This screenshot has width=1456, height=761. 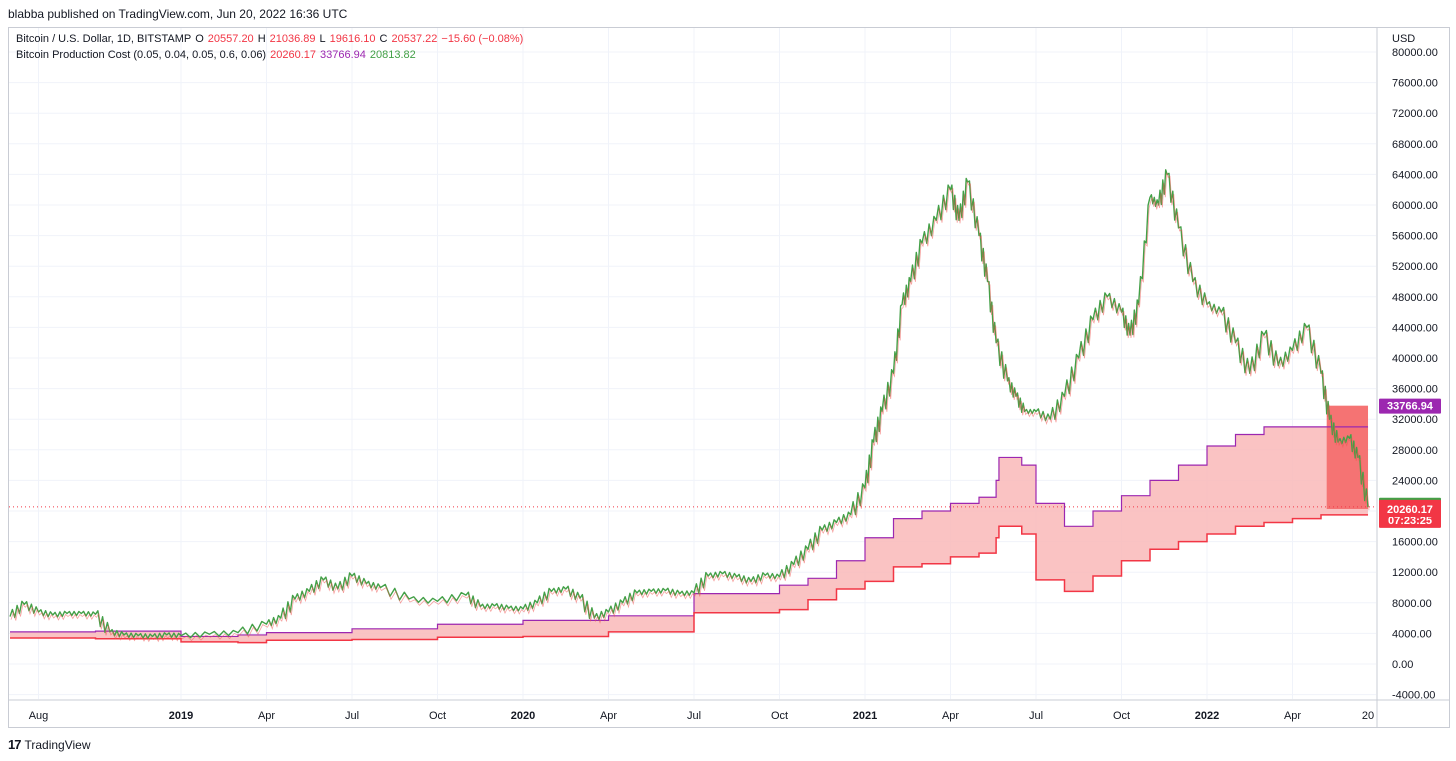 I want to click on cost-upper-value: 33766.94, so click(x=1410, y=407).